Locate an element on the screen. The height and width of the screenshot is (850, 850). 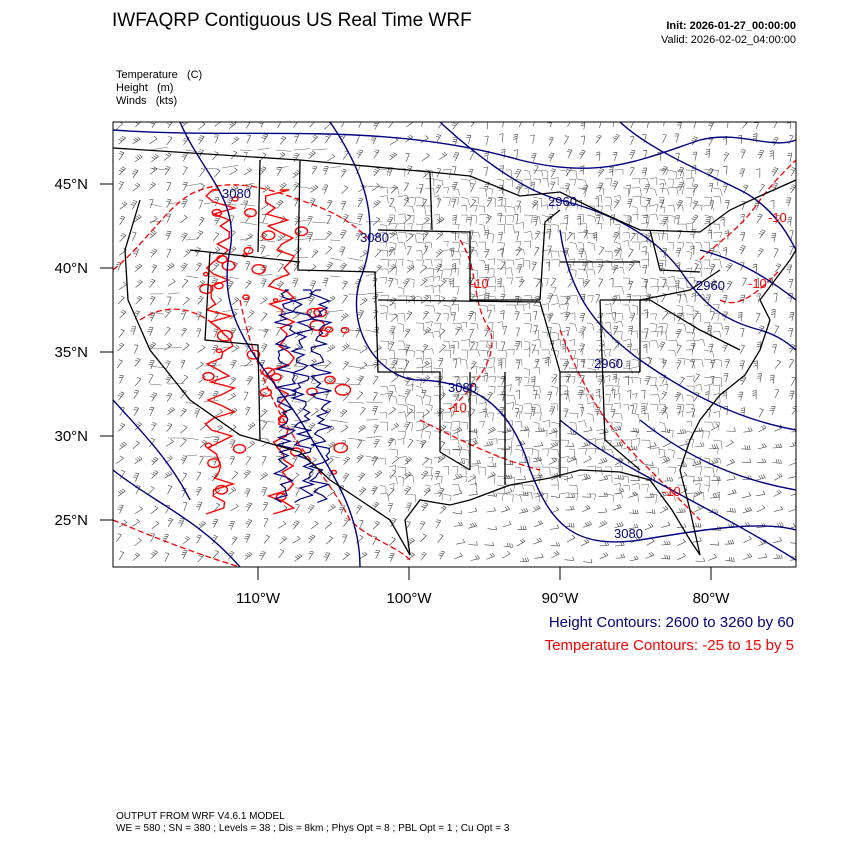
border-line is located at coordinates (508, 272).